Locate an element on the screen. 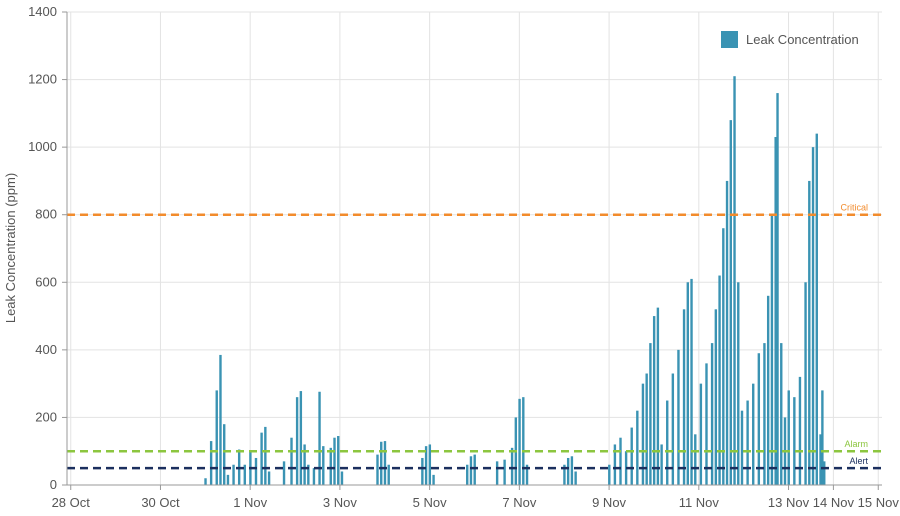 This screenshot has width=900, height=516. threshold-label-critical: Critical is located at coordinates (854, 208).